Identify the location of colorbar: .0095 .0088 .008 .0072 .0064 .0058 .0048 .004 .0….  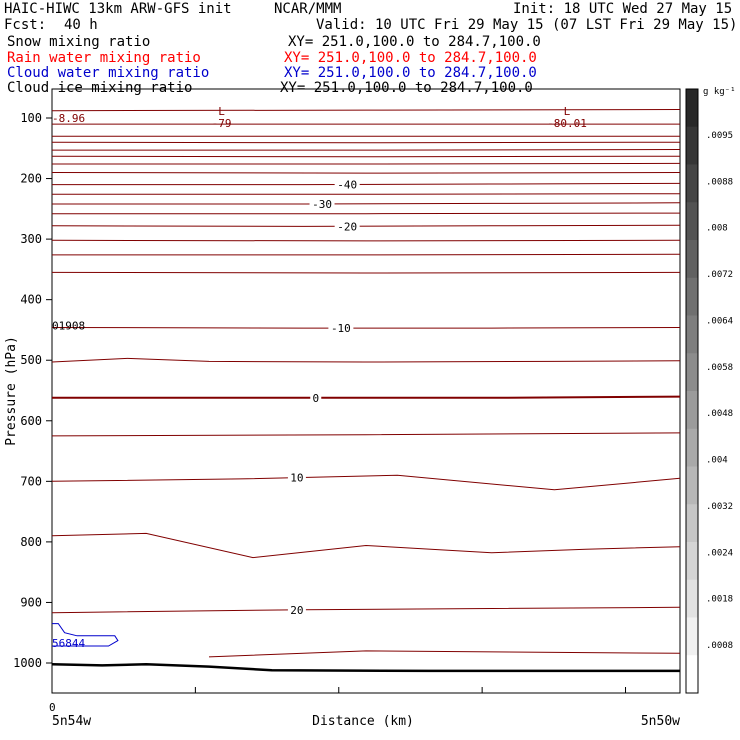
(709, 391).